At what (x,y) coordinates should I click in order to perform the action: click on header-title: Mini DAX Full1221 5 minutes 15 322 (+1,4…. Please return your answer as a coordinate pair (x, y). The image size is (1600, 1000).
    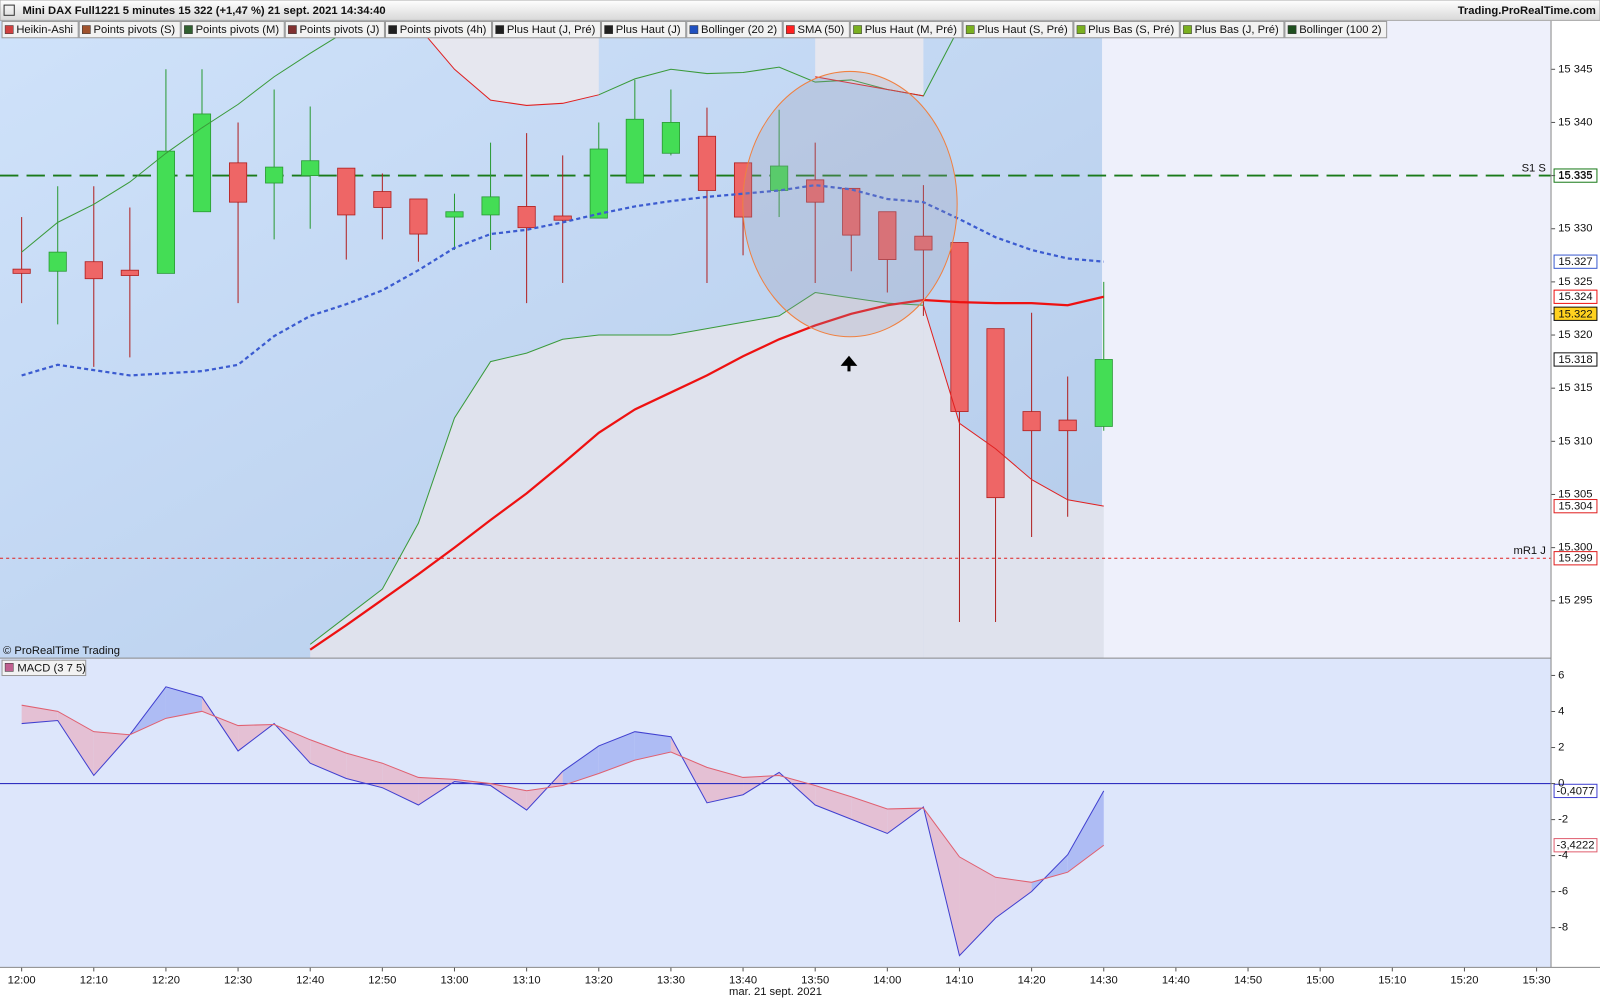
    Looking at the image, I should click on (203, 11).